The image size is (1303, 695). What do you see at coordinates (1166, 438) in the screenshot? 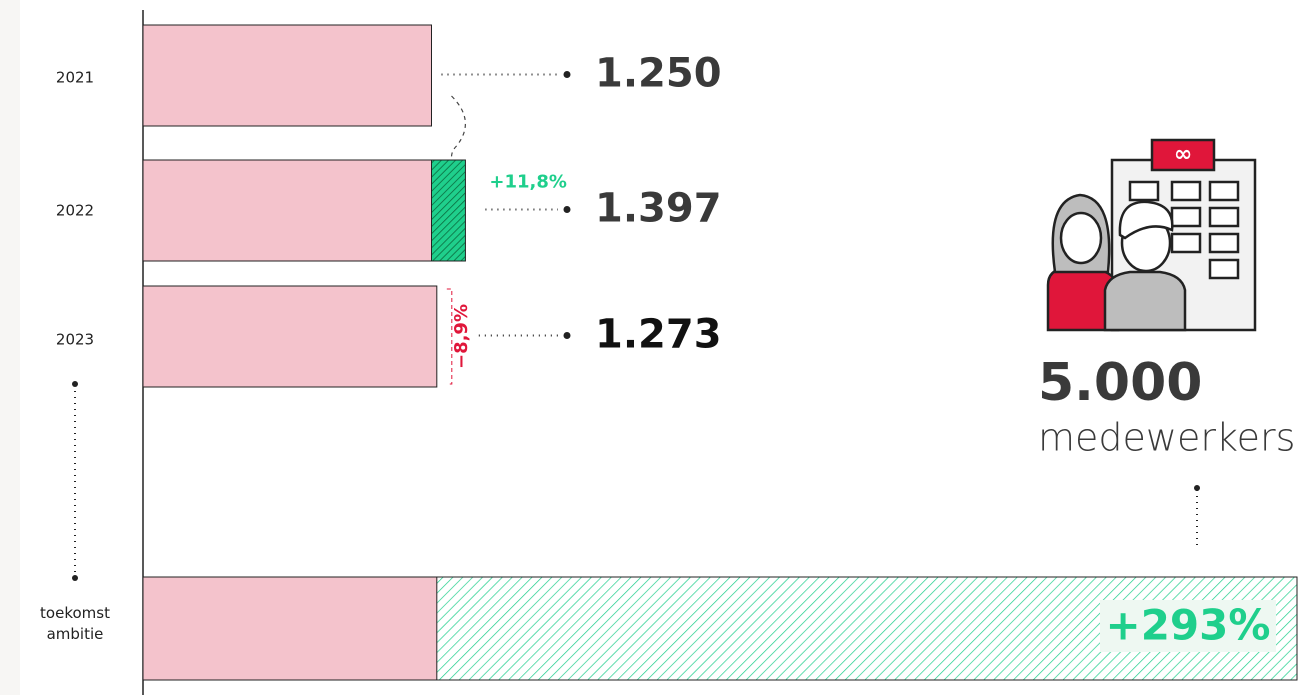
I see `unit-label: medewerkers` at bounding box center [1166, 438].